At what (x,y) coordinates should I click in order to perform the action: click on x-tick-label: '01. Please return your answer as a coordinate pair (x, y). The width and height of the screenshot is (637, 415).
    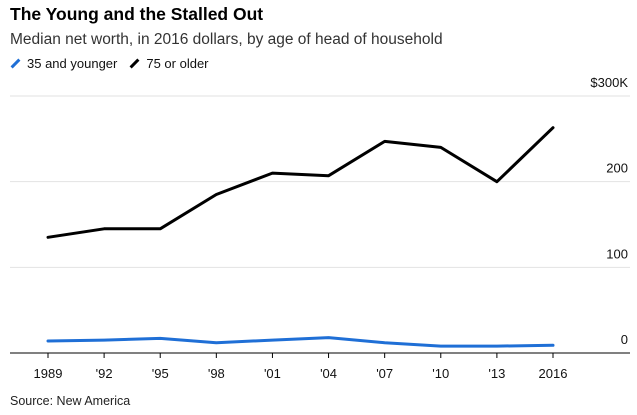
    Looking at the image, I should click on (272, 373).